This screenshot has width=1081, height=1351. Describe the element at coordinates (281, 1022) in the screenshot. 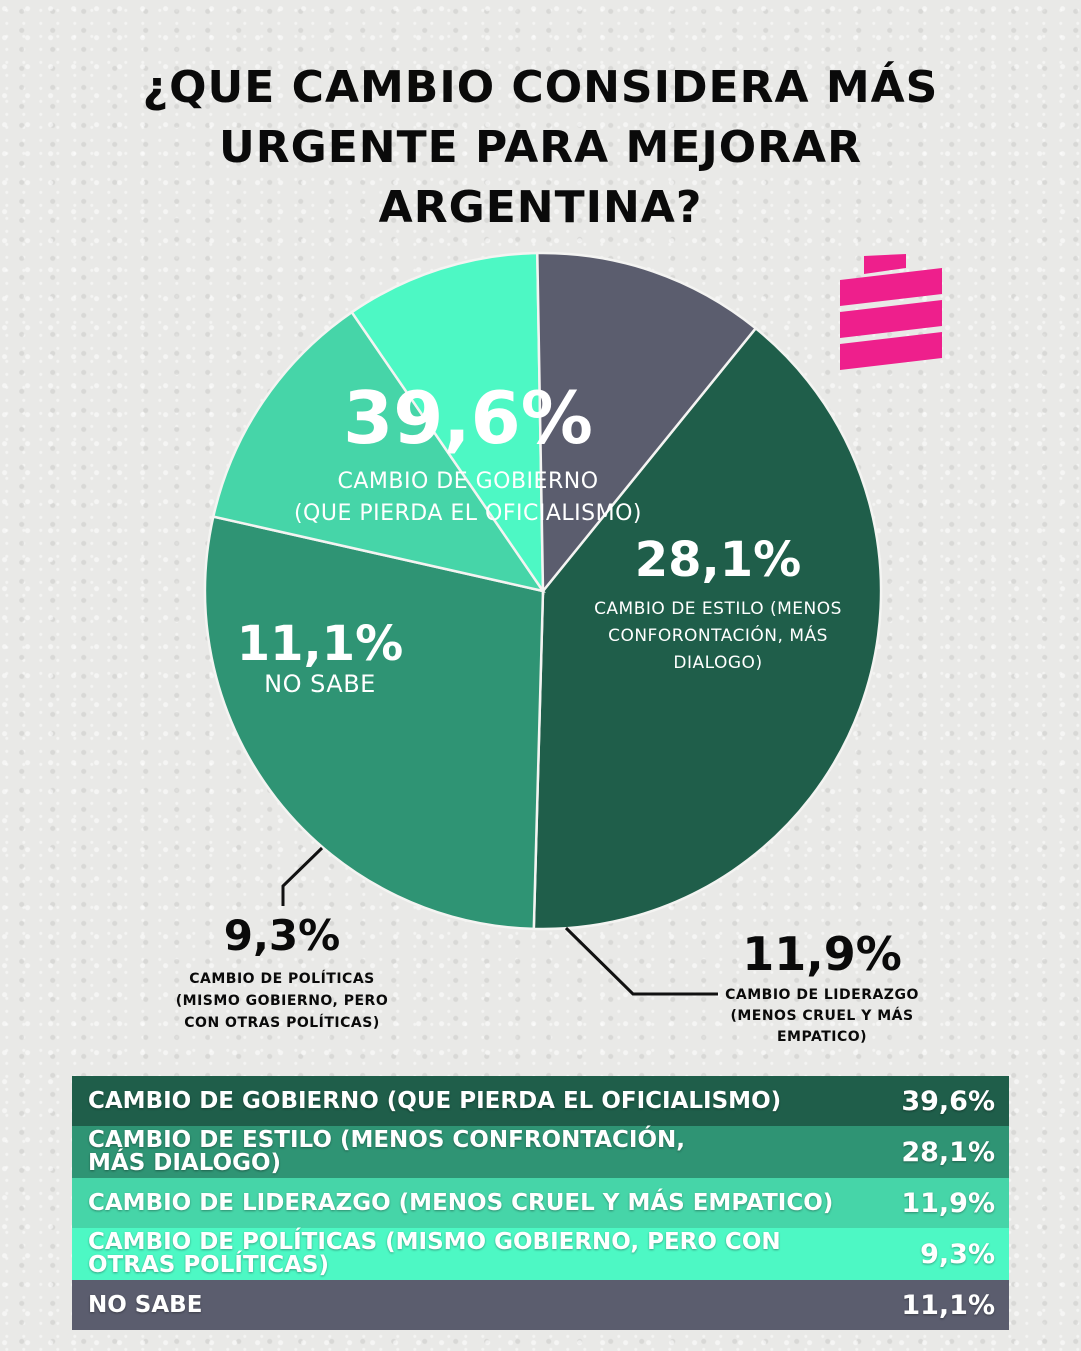

I see `slice-category-label: CON OTRAS POLÍTICAS)` at that location.